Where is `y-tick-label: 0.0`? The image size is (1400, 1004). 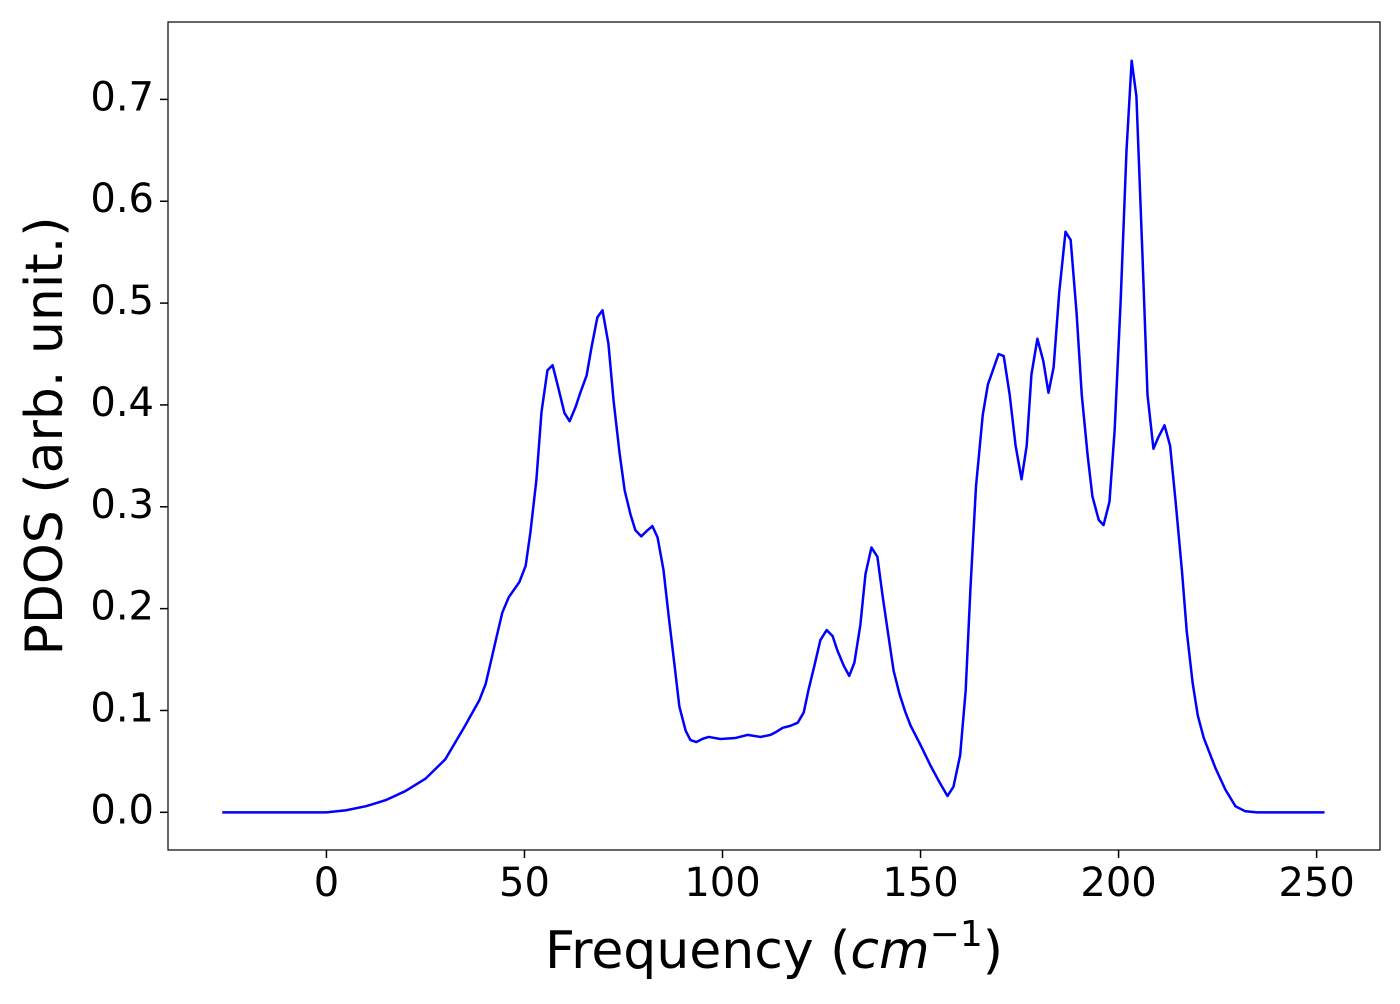 y-tick-label: 0.0 is located at coordinates (122, 810).